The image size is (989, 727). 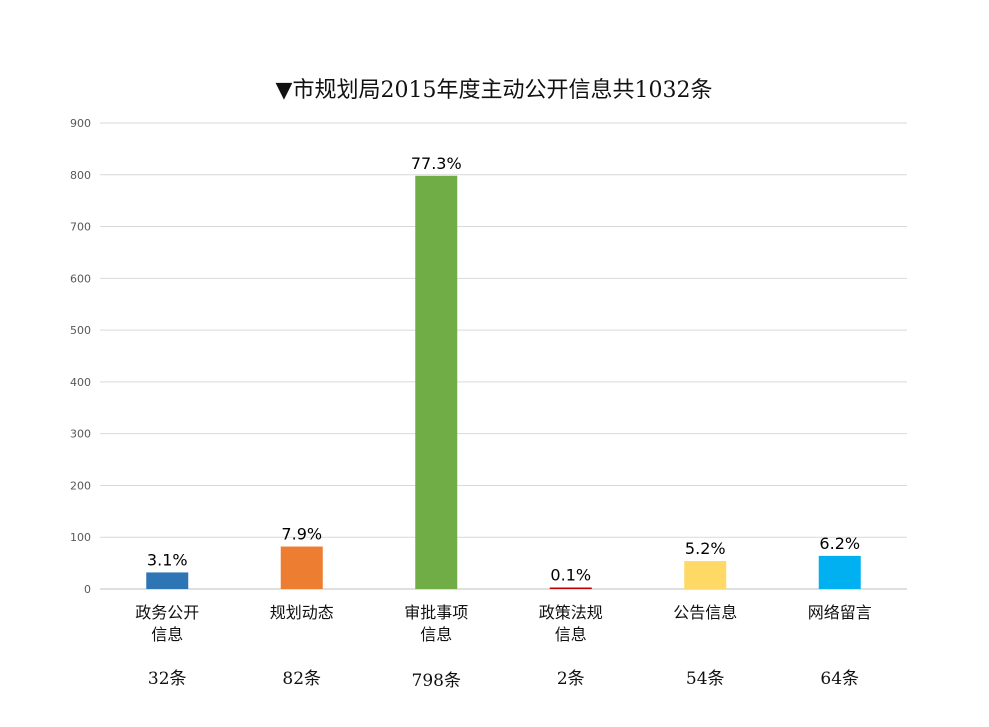 I want to click on data-label: 7.9%, so click(x=301, y=534).